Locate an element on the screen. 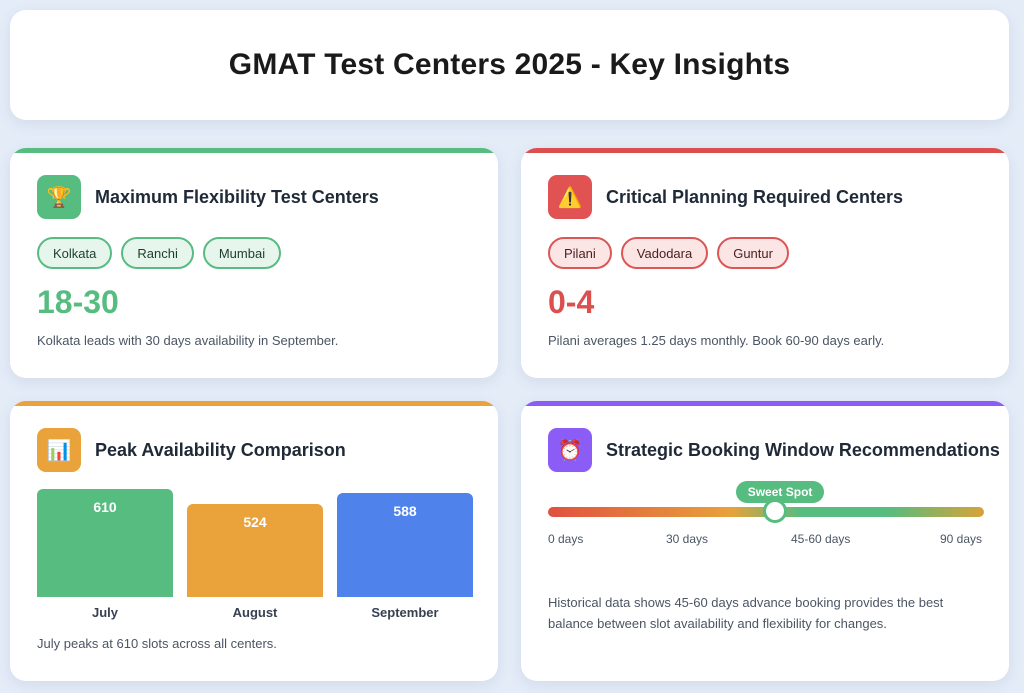  tag-ranchi: Ranchi is located at coordinates (157, 253).